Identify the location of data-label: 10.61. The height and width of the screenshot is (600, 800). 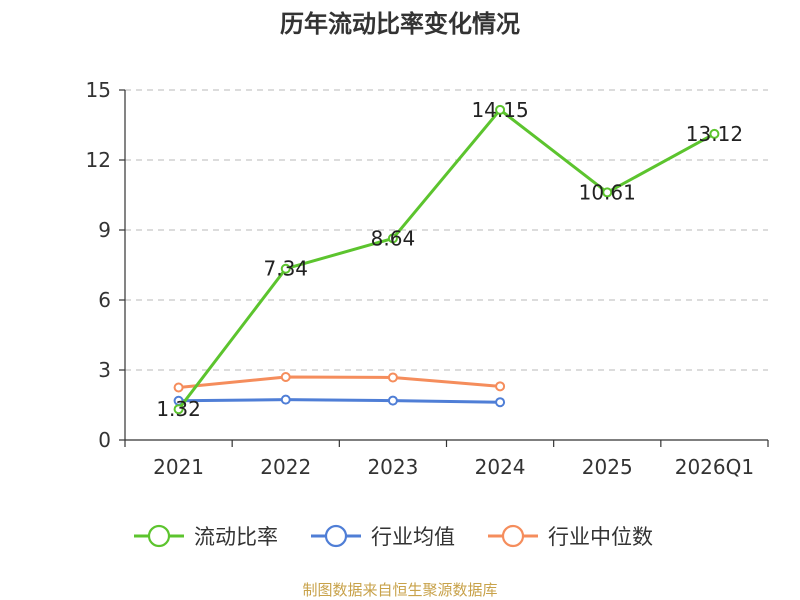
(607, 192).